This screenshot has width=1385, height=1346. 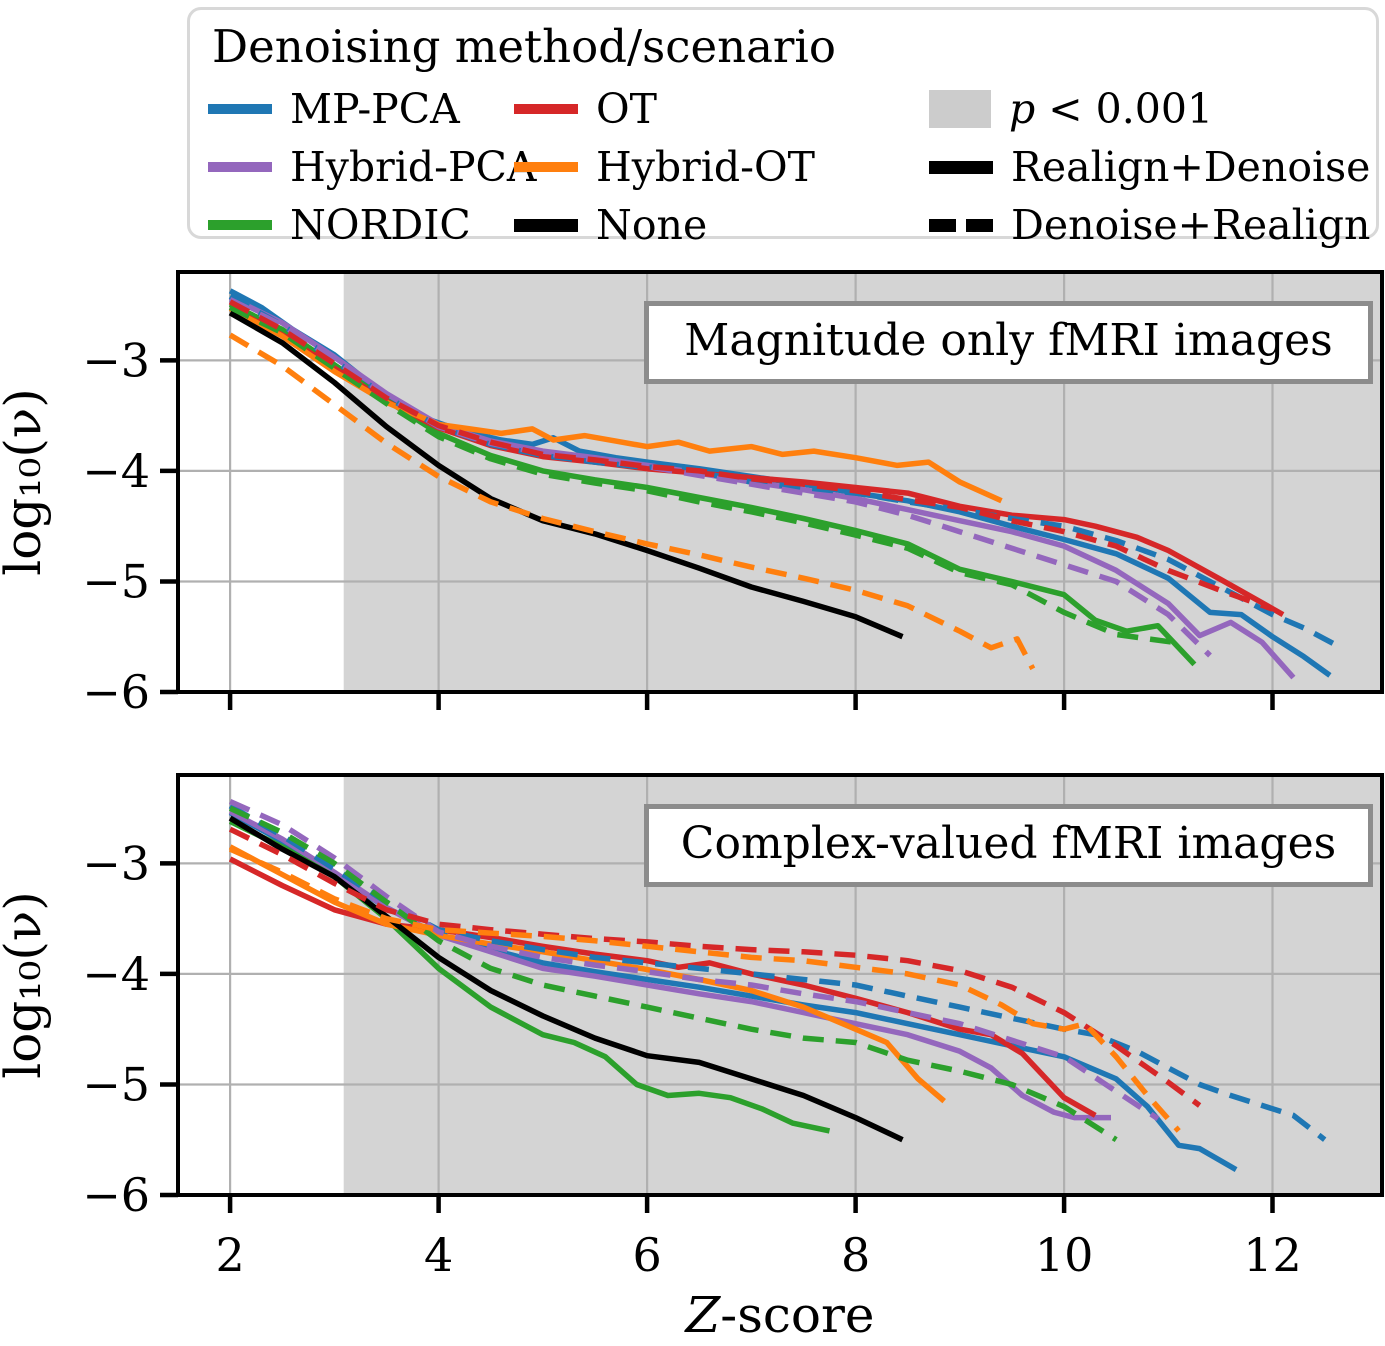 I want to click on series-ot-denoise-realign-dashed, so click(x=715, y=967).